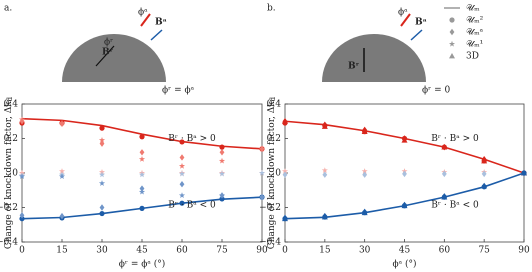 The image size is (532, 272). I want to click on y-tick-label: −0.2, so click(9, 208).